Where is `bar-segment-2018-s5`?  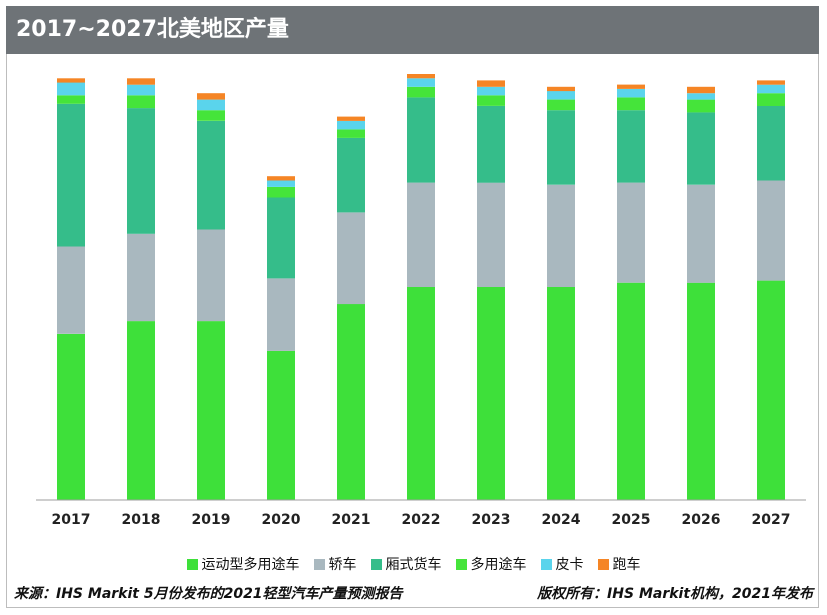
bar-segment-2018-s5 is located at coordinates (141, 81).